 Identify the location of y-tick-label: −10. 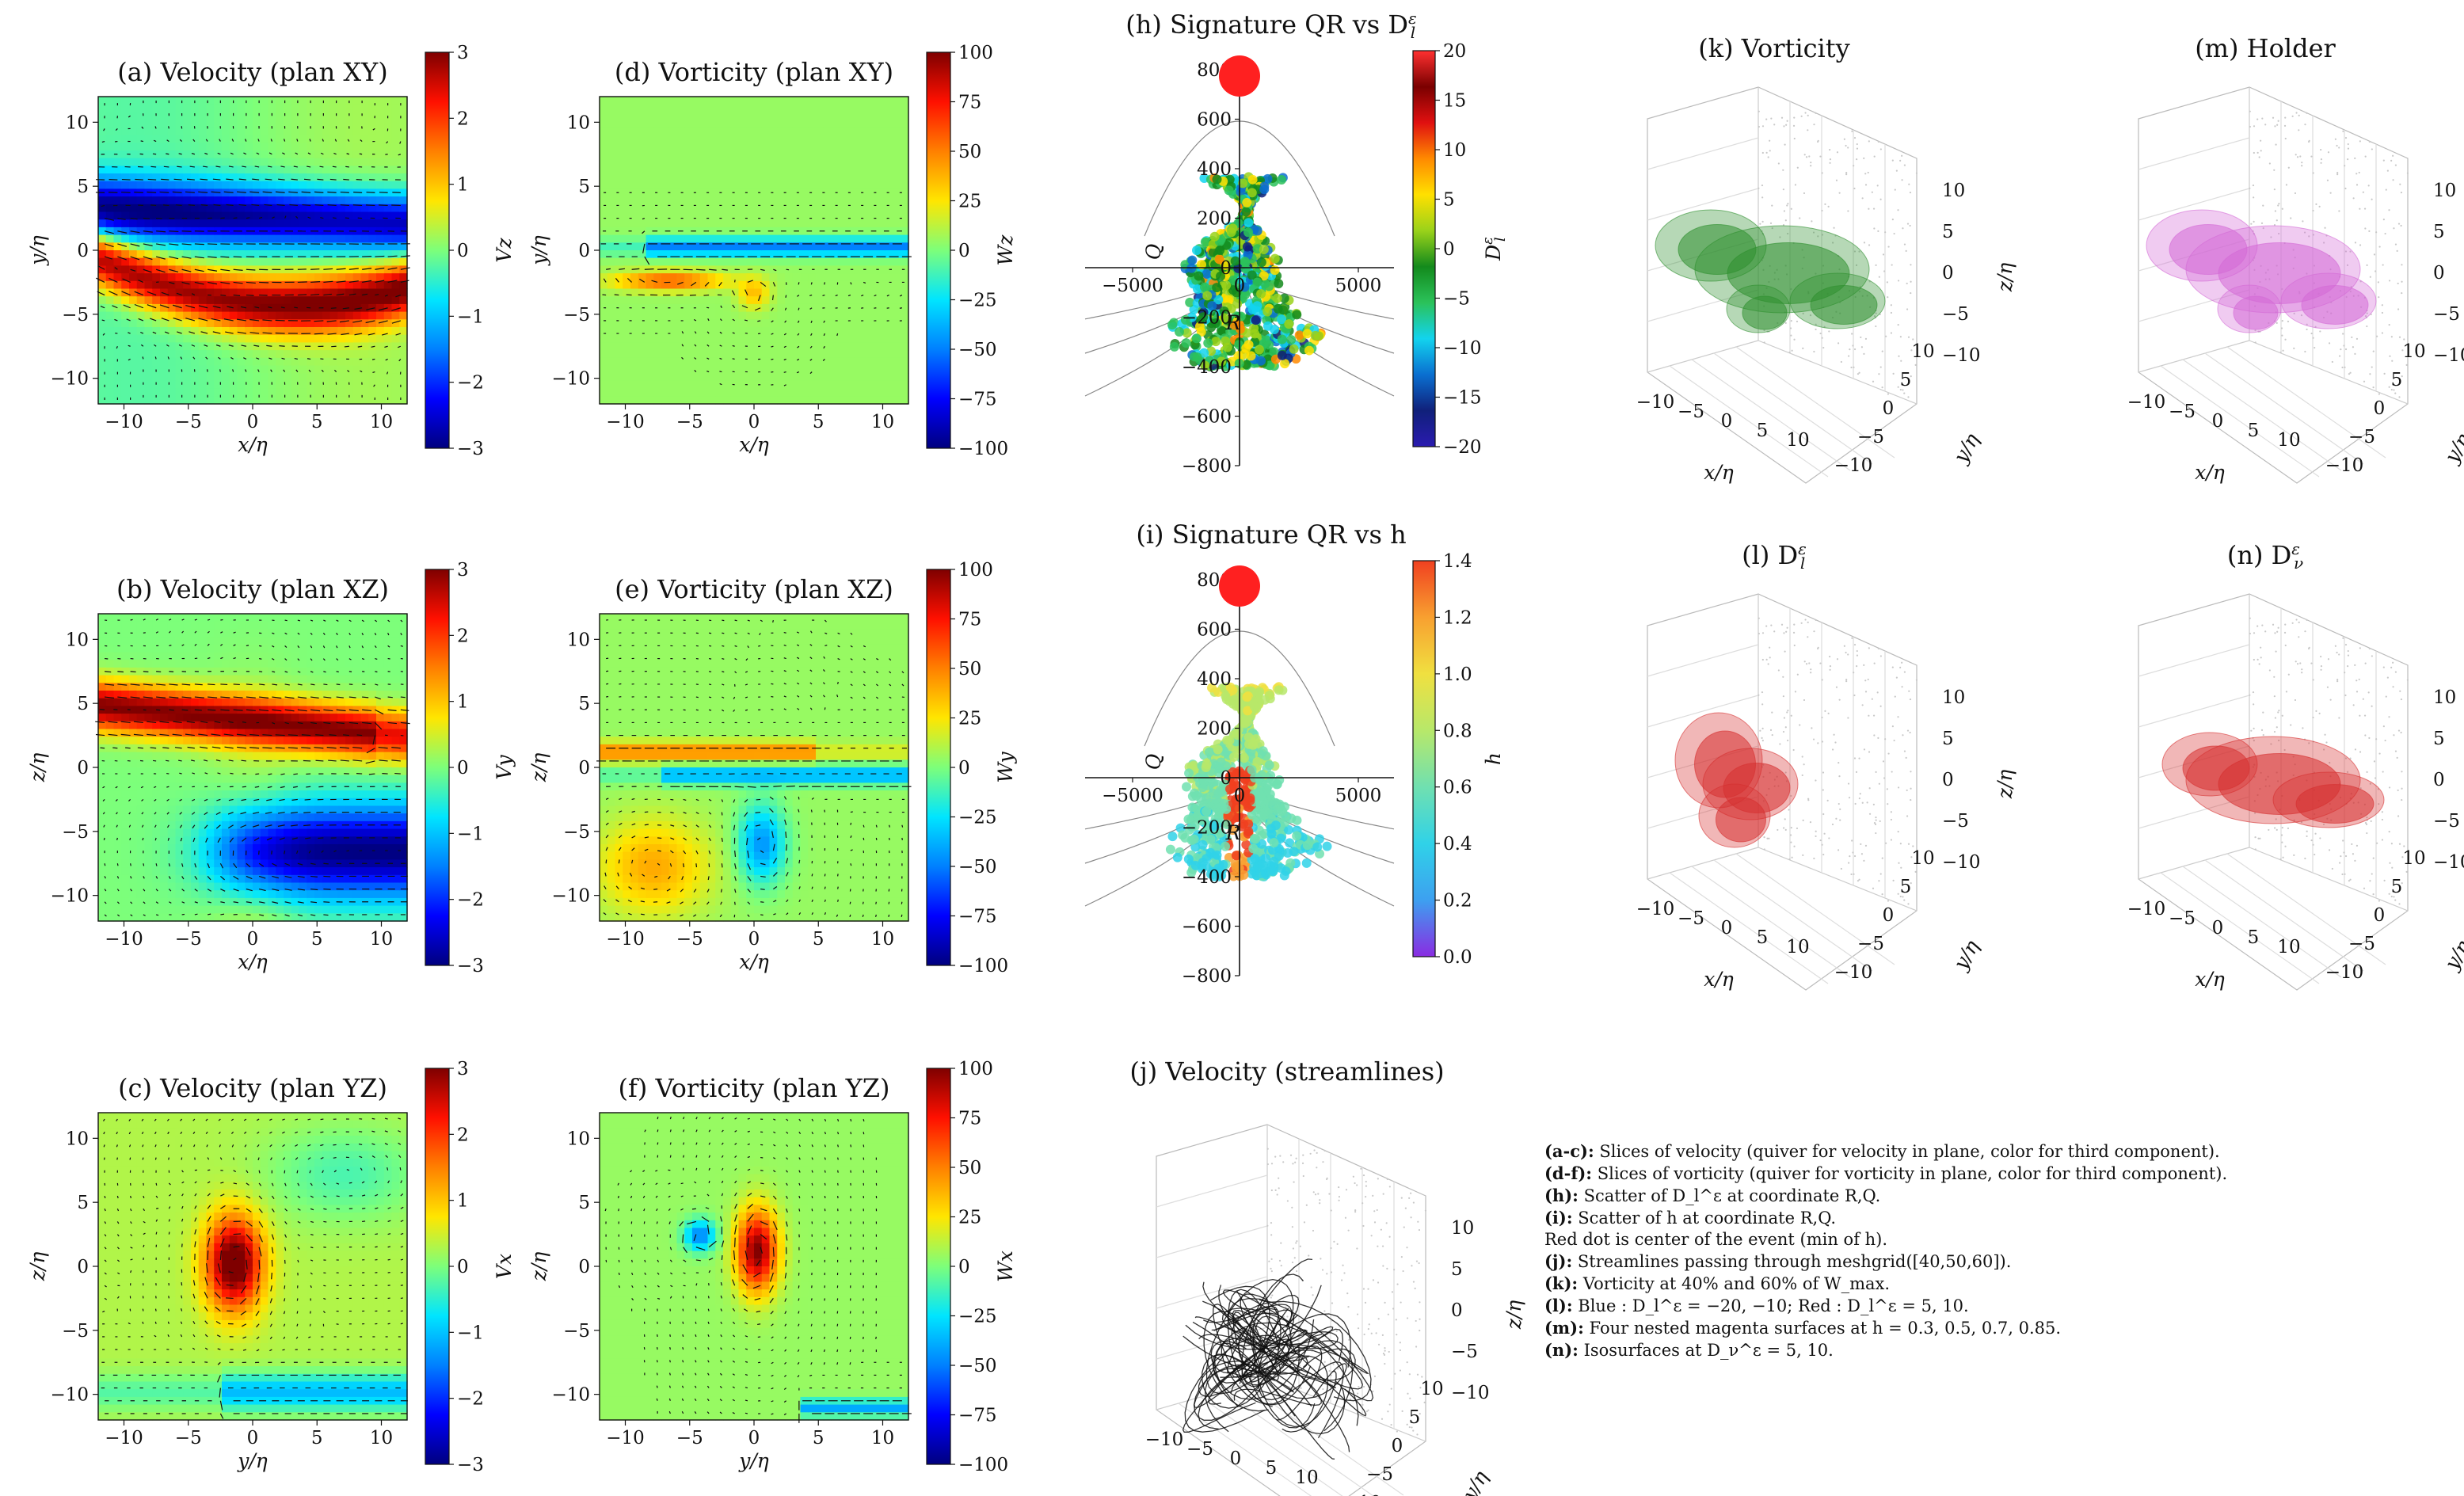
(69, 896).